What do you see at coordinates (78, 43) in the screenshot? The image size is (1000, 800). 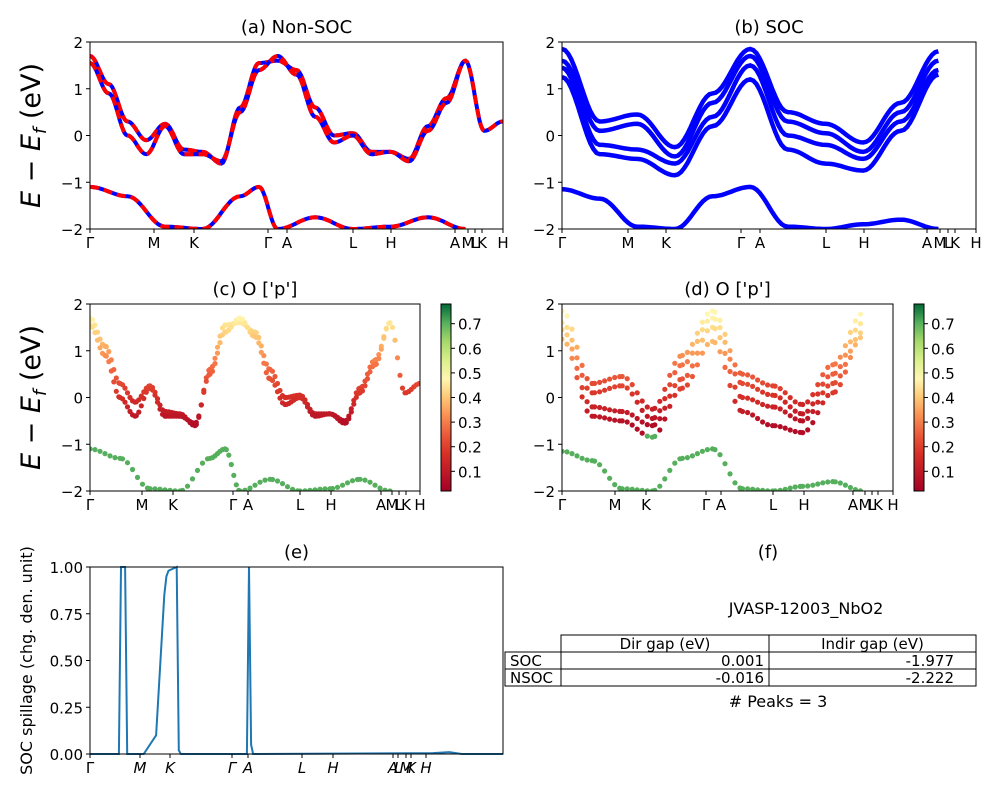 I see `y-tick-label: 2` at bounding box center [78, 43].